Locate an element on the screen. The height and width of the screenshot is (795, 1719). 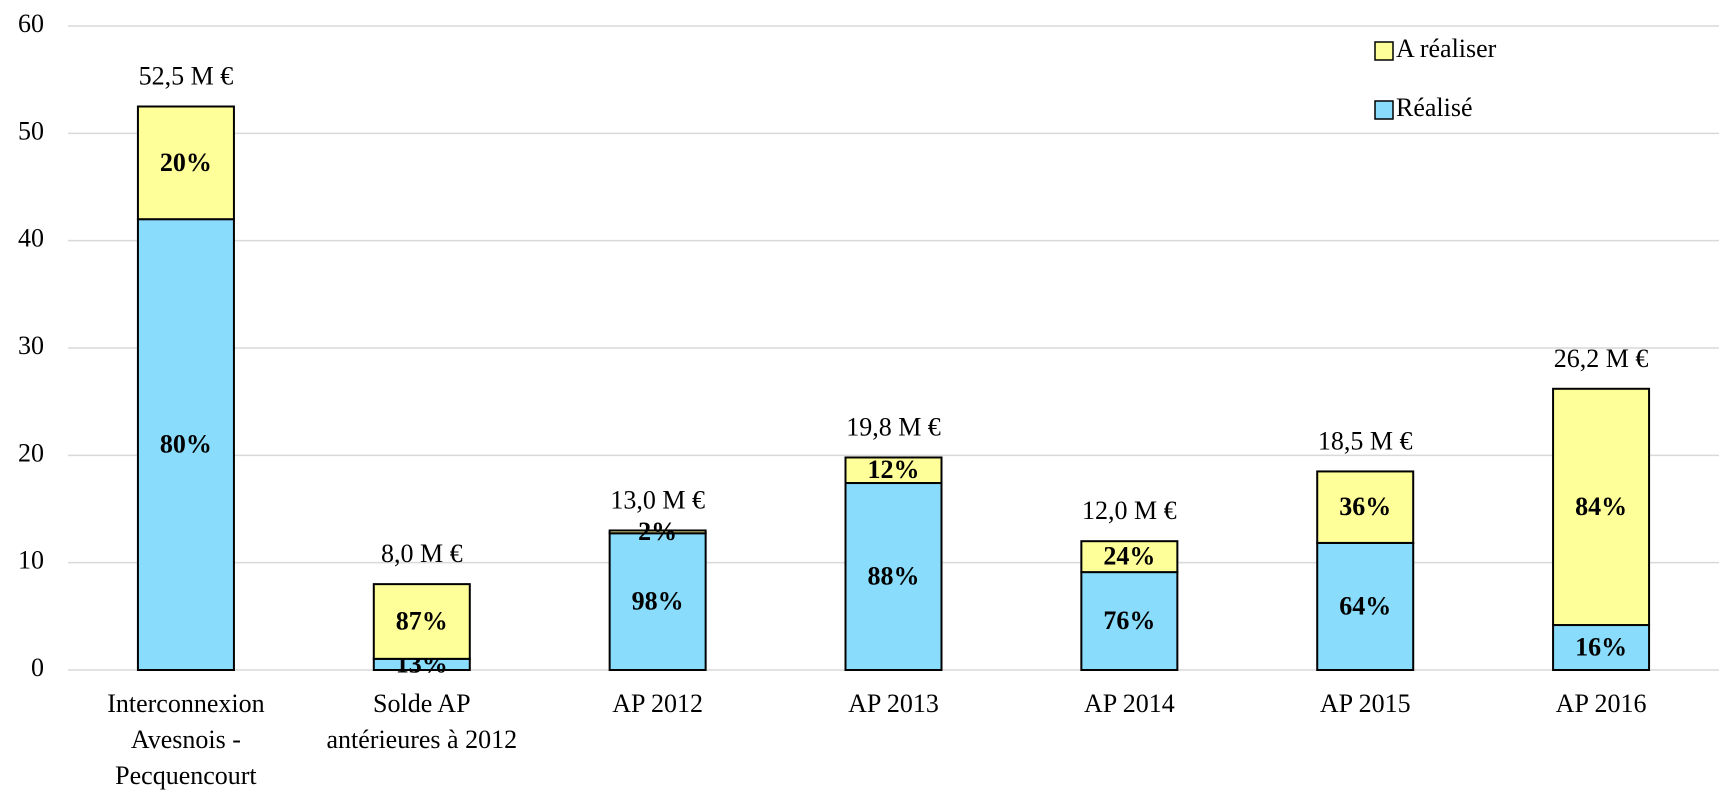
segment-label: 84% is located at coordinates (1601, 506).